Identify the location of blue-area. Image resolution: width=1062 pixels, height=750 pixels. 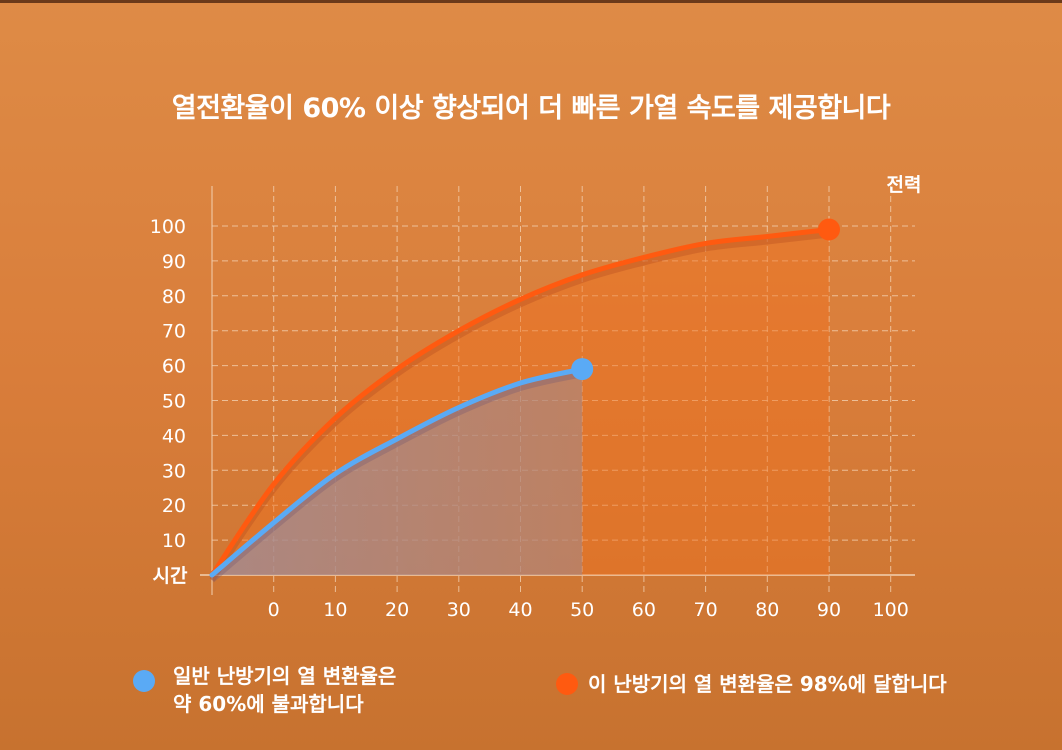
(397, 472).